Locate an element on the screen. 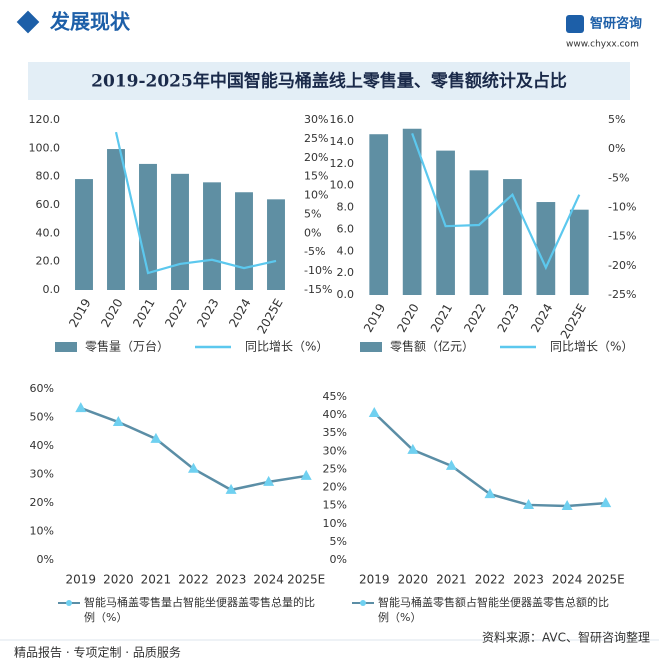 This screenshot has height=666, width=659. y-tick-label: 6.0 is located at coordinates (346, 228).